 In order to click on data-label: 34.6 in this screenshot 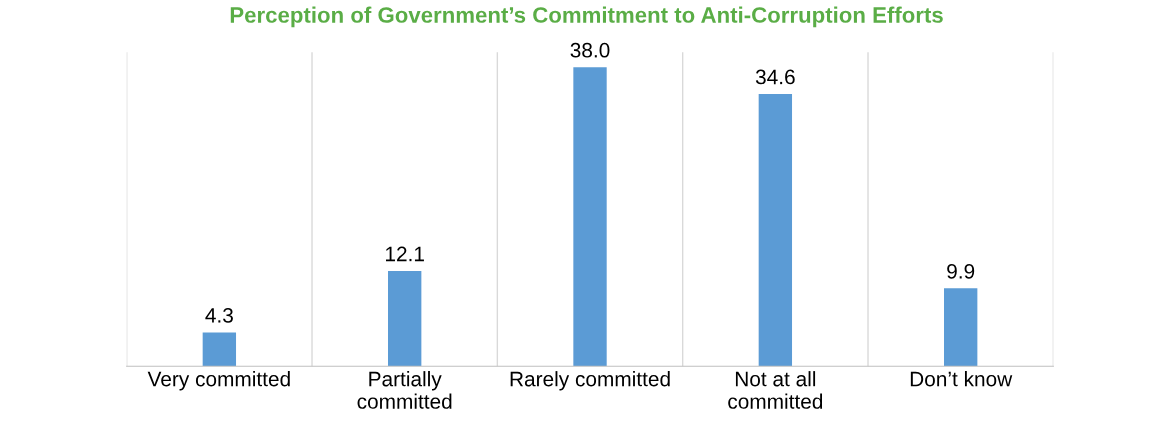, I will do `click(775, 77)`.